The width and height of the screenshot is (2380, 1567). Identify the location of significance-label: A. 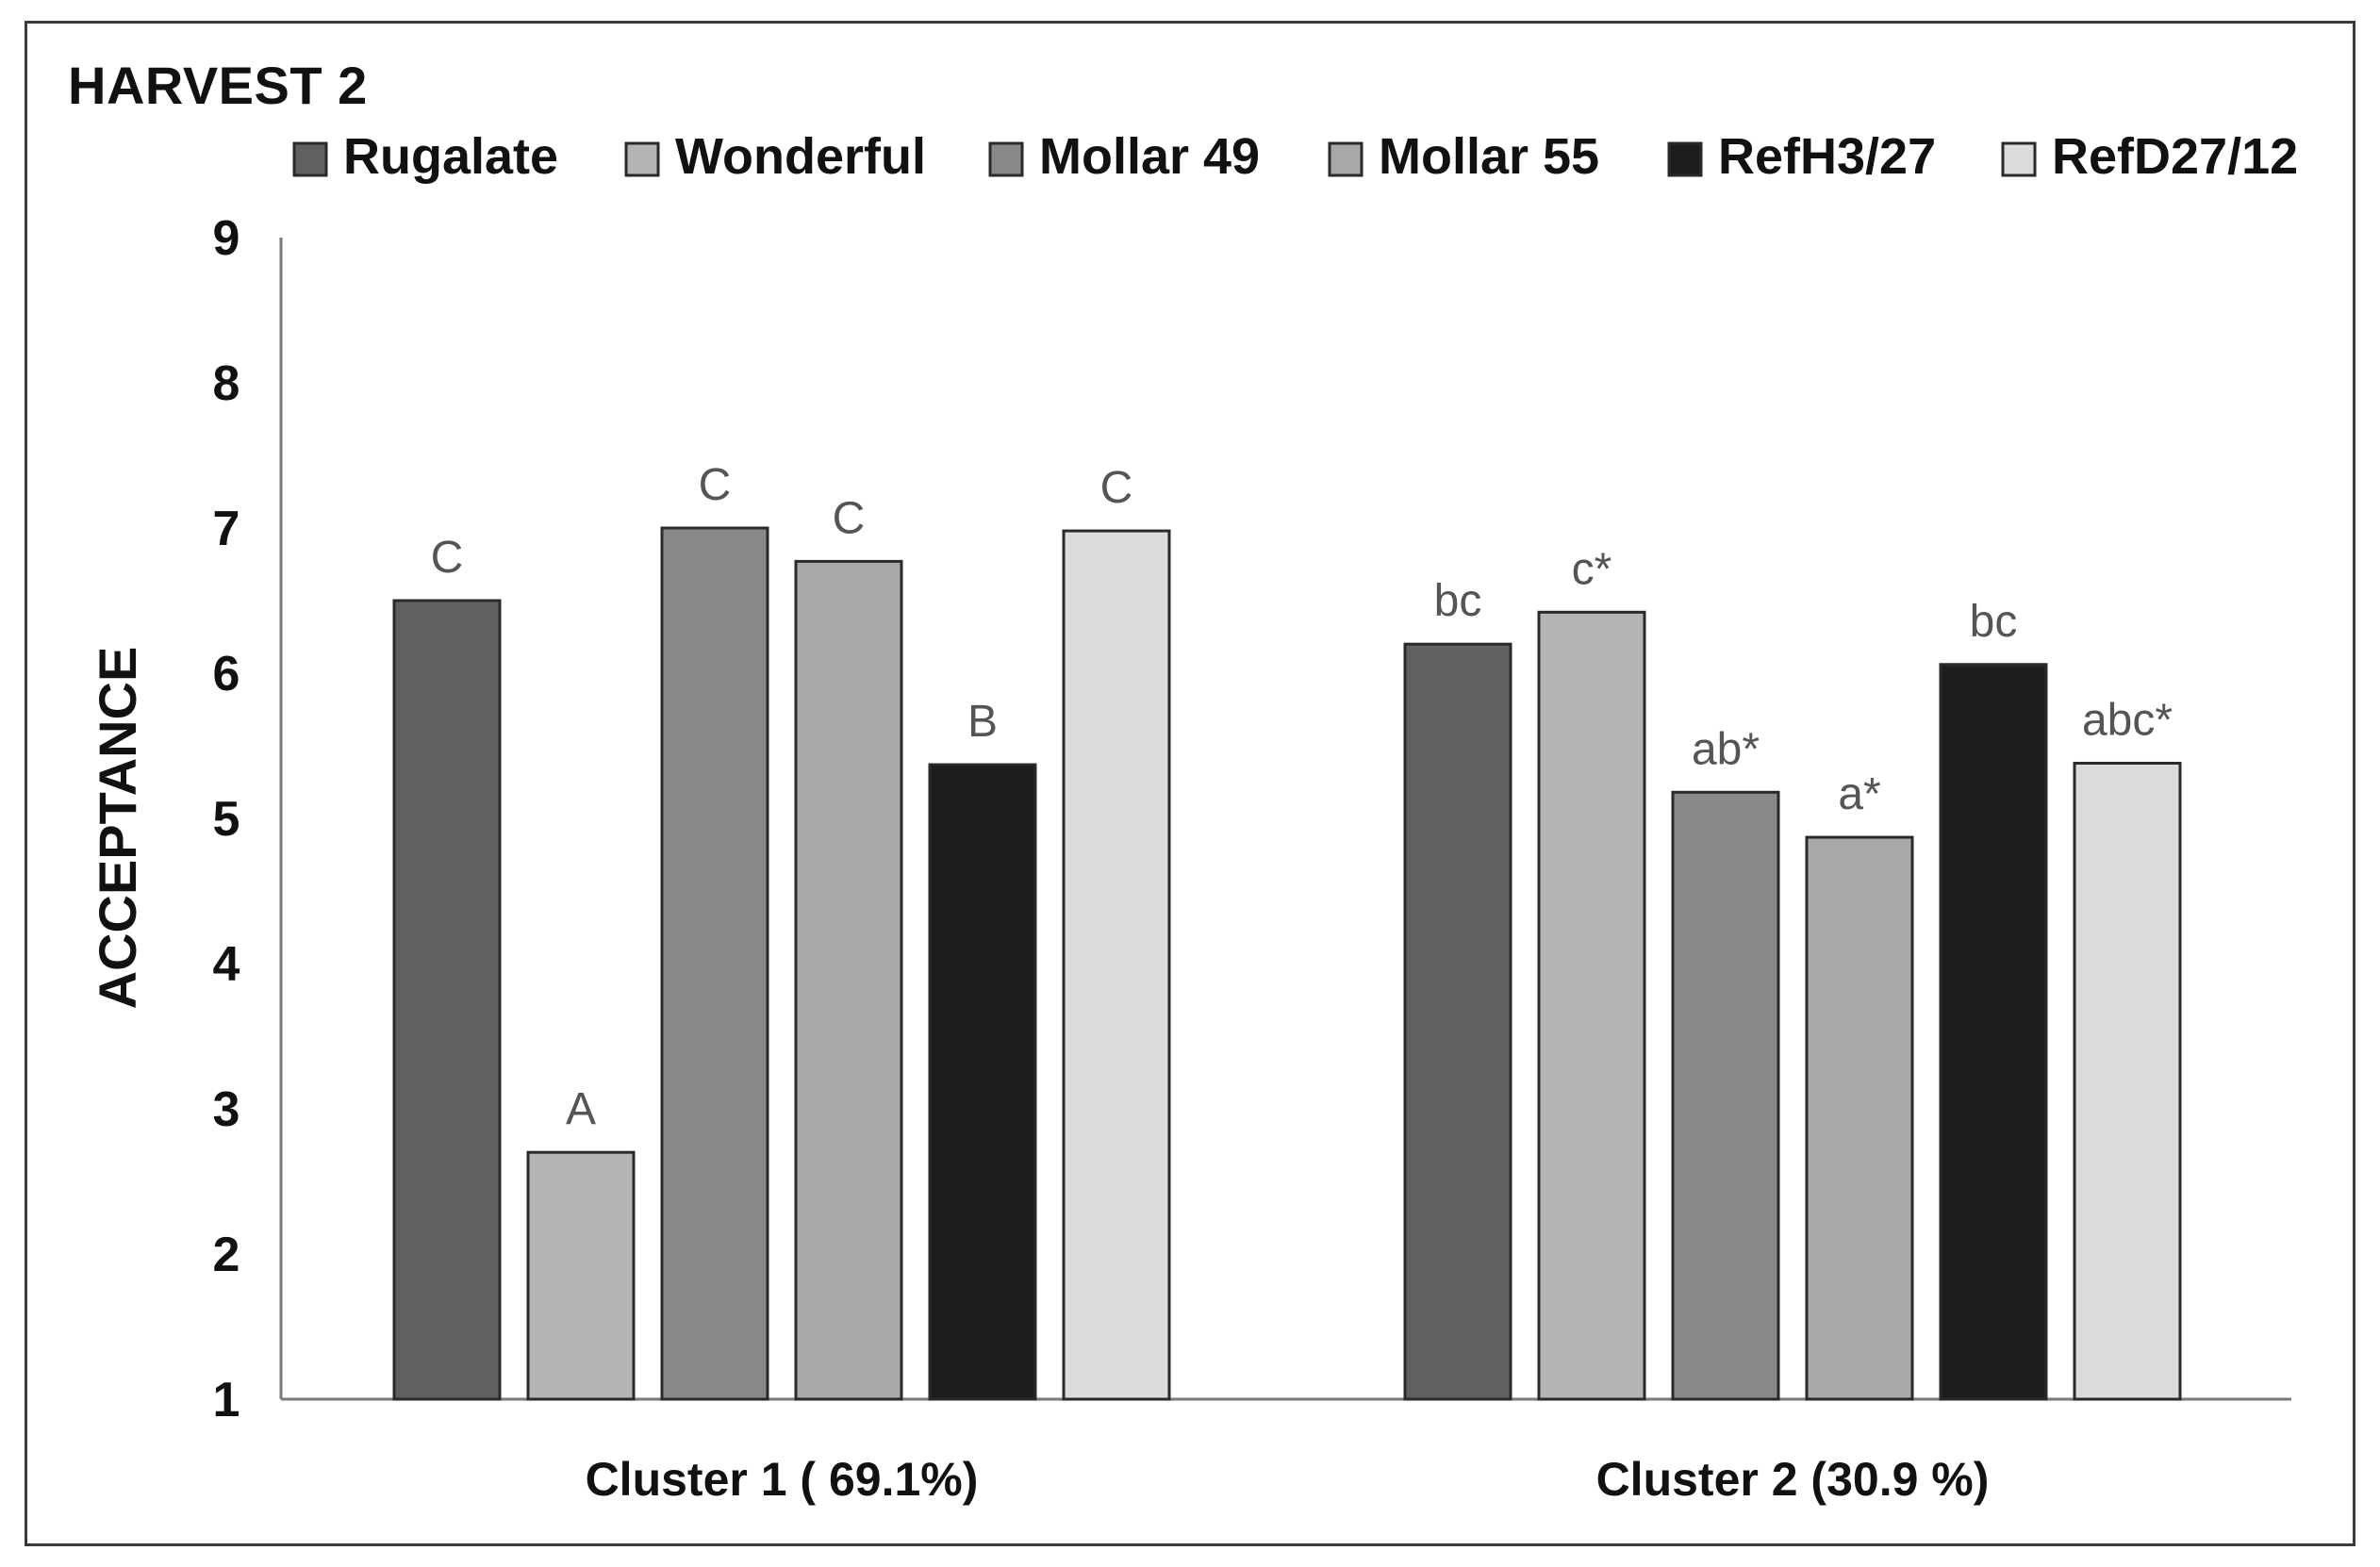
(581, 1109).